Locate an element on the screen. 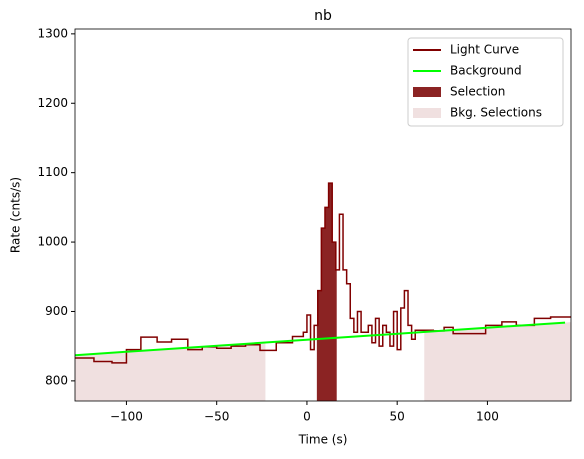 Image resolution: width=584 pixels, height=459 pixels. y-tick-label: 1200 is located at coordinates (52, 103).